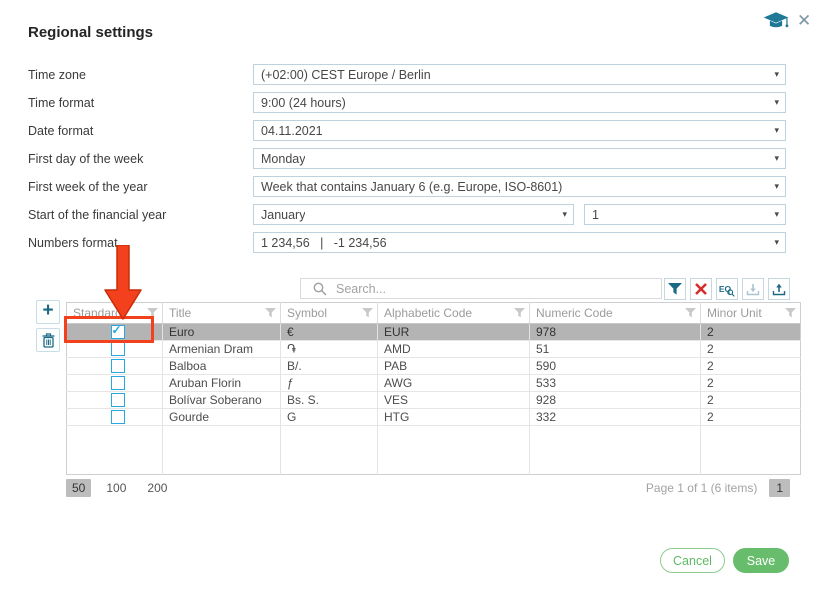 This screenshot has height=592, width=828. What do you see at coordinates (180, 313) in the screenshot?
I see `column-header-label: Title` at bounding box center [180, 313].